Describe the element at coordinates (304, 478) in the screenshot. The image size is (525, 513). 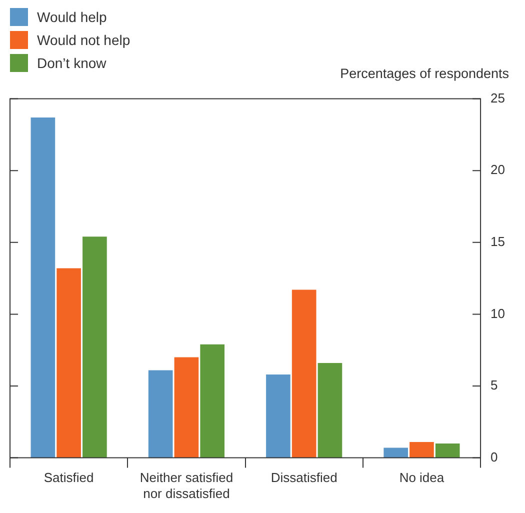
I see `x-tick-label: Dissatisfied` at that location.